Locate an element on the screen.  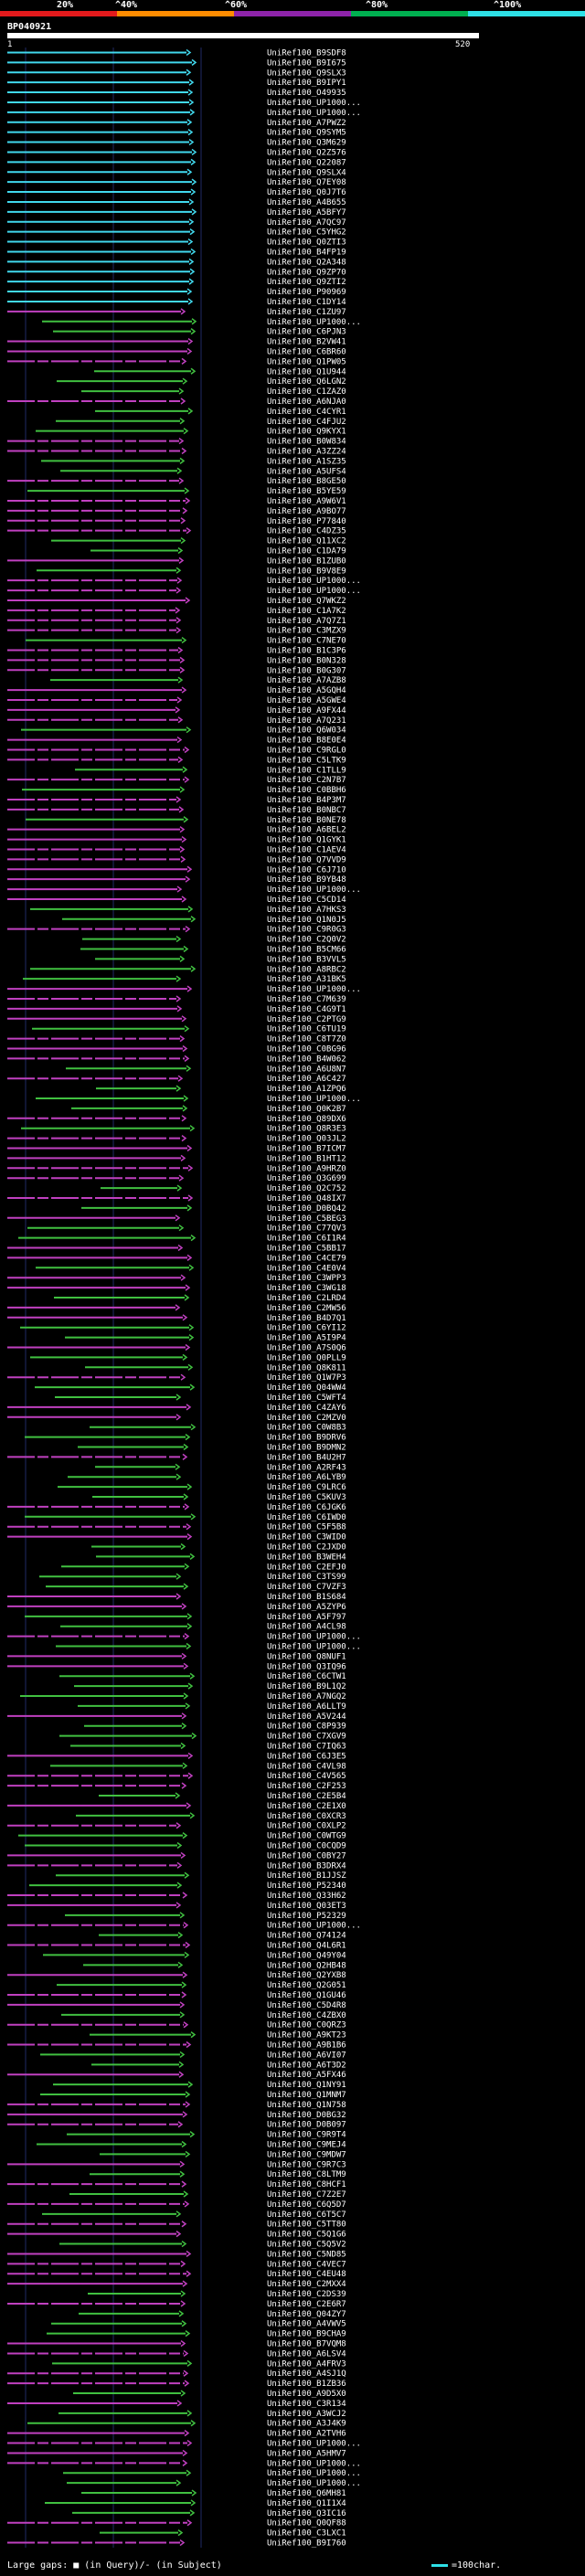
hit-label: UniRef100_A4B655 is located at coordinates (307, 202).